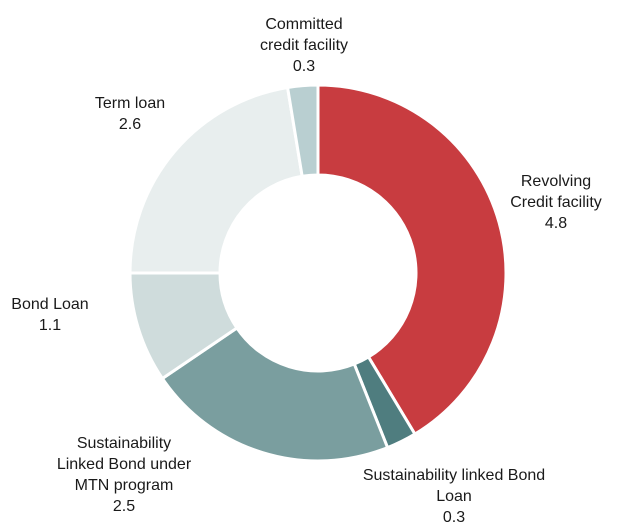 This screenshot has width=626, height=529. Describe the element at coordinates (454, 517) in the screenshot. I see `slice-value-1: 0.3` at that location.